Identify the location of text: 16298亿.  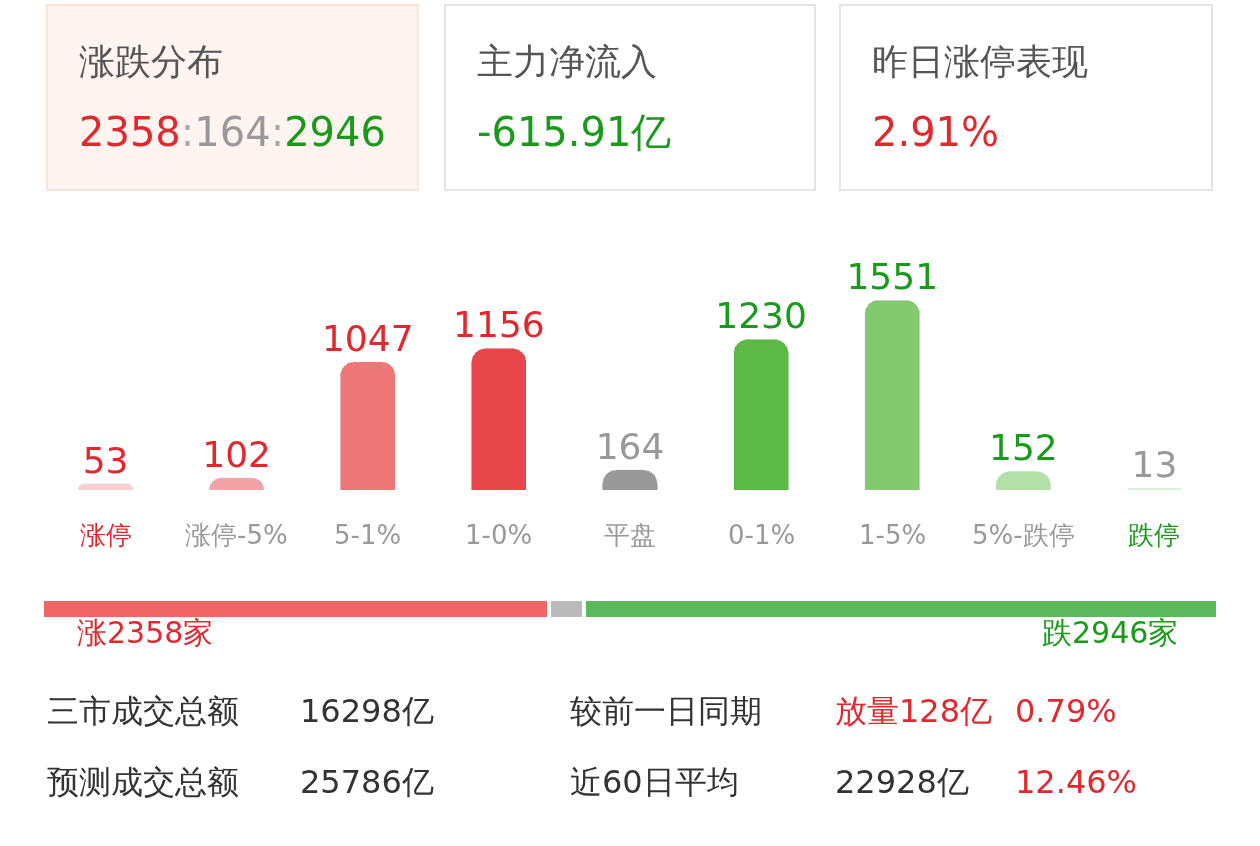
(367, 711).